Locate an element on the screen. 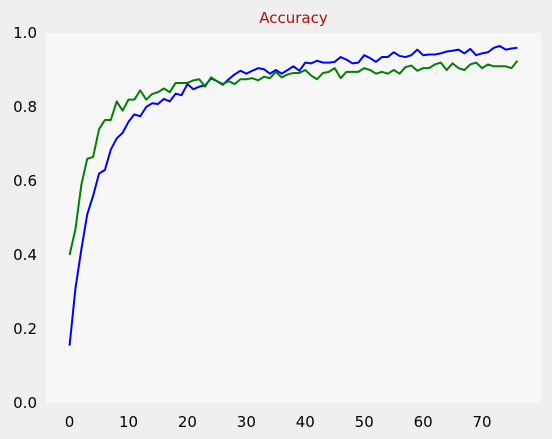 This screenshot has height=439, width=552. y-tick-label: 0.8 is located at coordinates (25, 107).